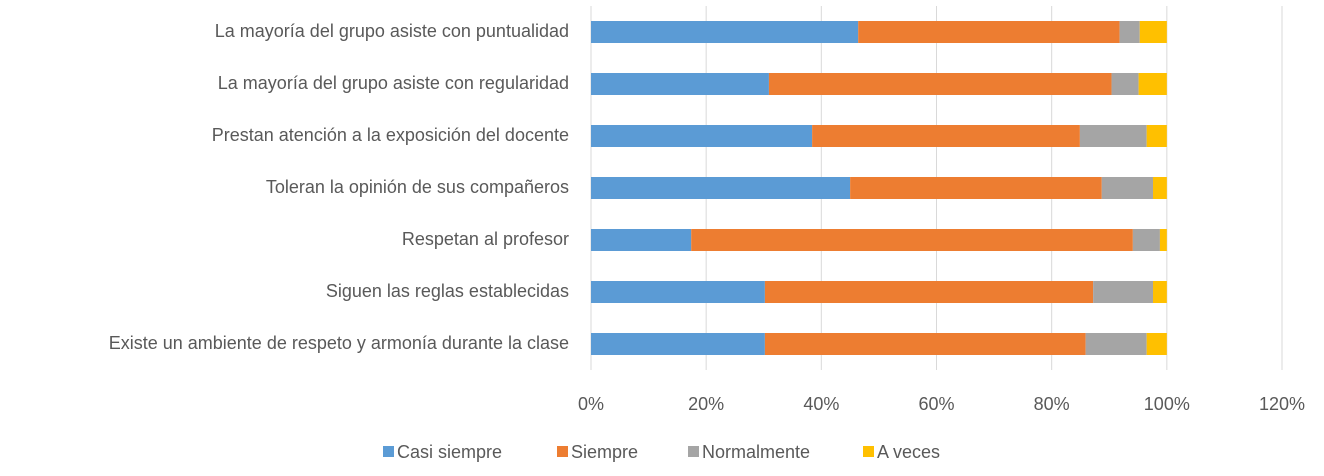 The width and height of the screenshot is (1324, 476). I want to click on legend-label: Normalmente, so click(756, 452).